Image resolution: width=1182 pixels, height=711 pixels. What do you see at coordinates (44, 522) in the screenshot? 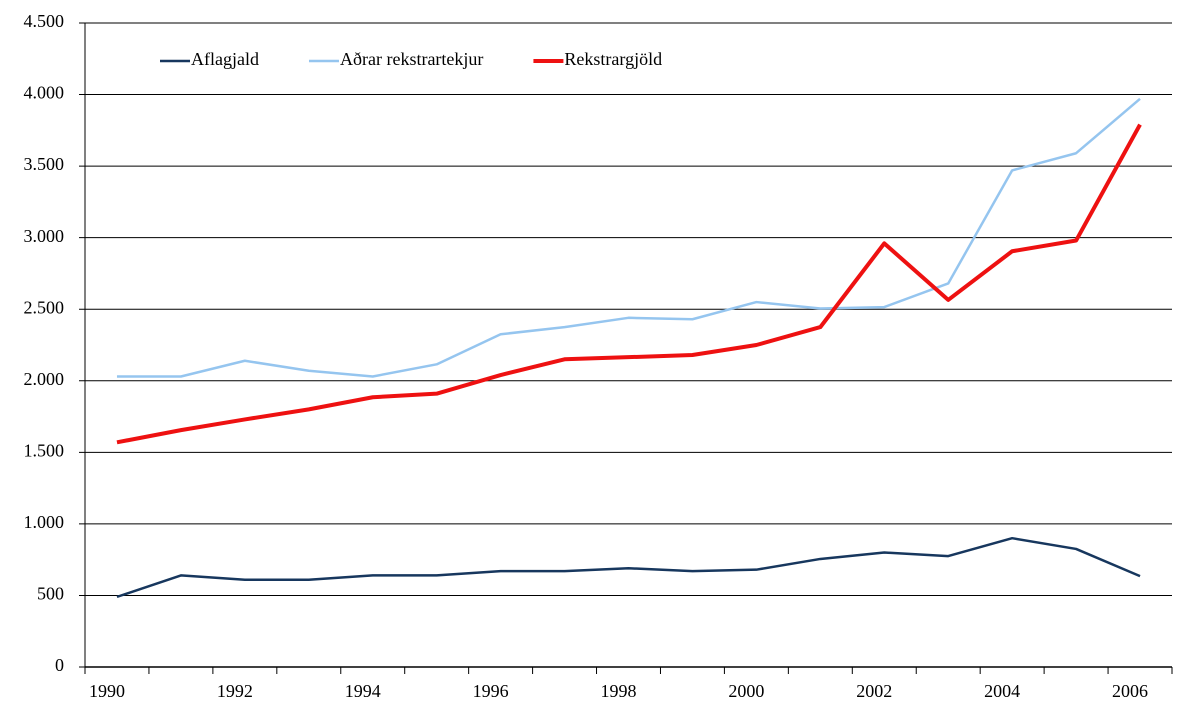
I see `y-tick-label: 1.000` at bounding box center [44, 522].